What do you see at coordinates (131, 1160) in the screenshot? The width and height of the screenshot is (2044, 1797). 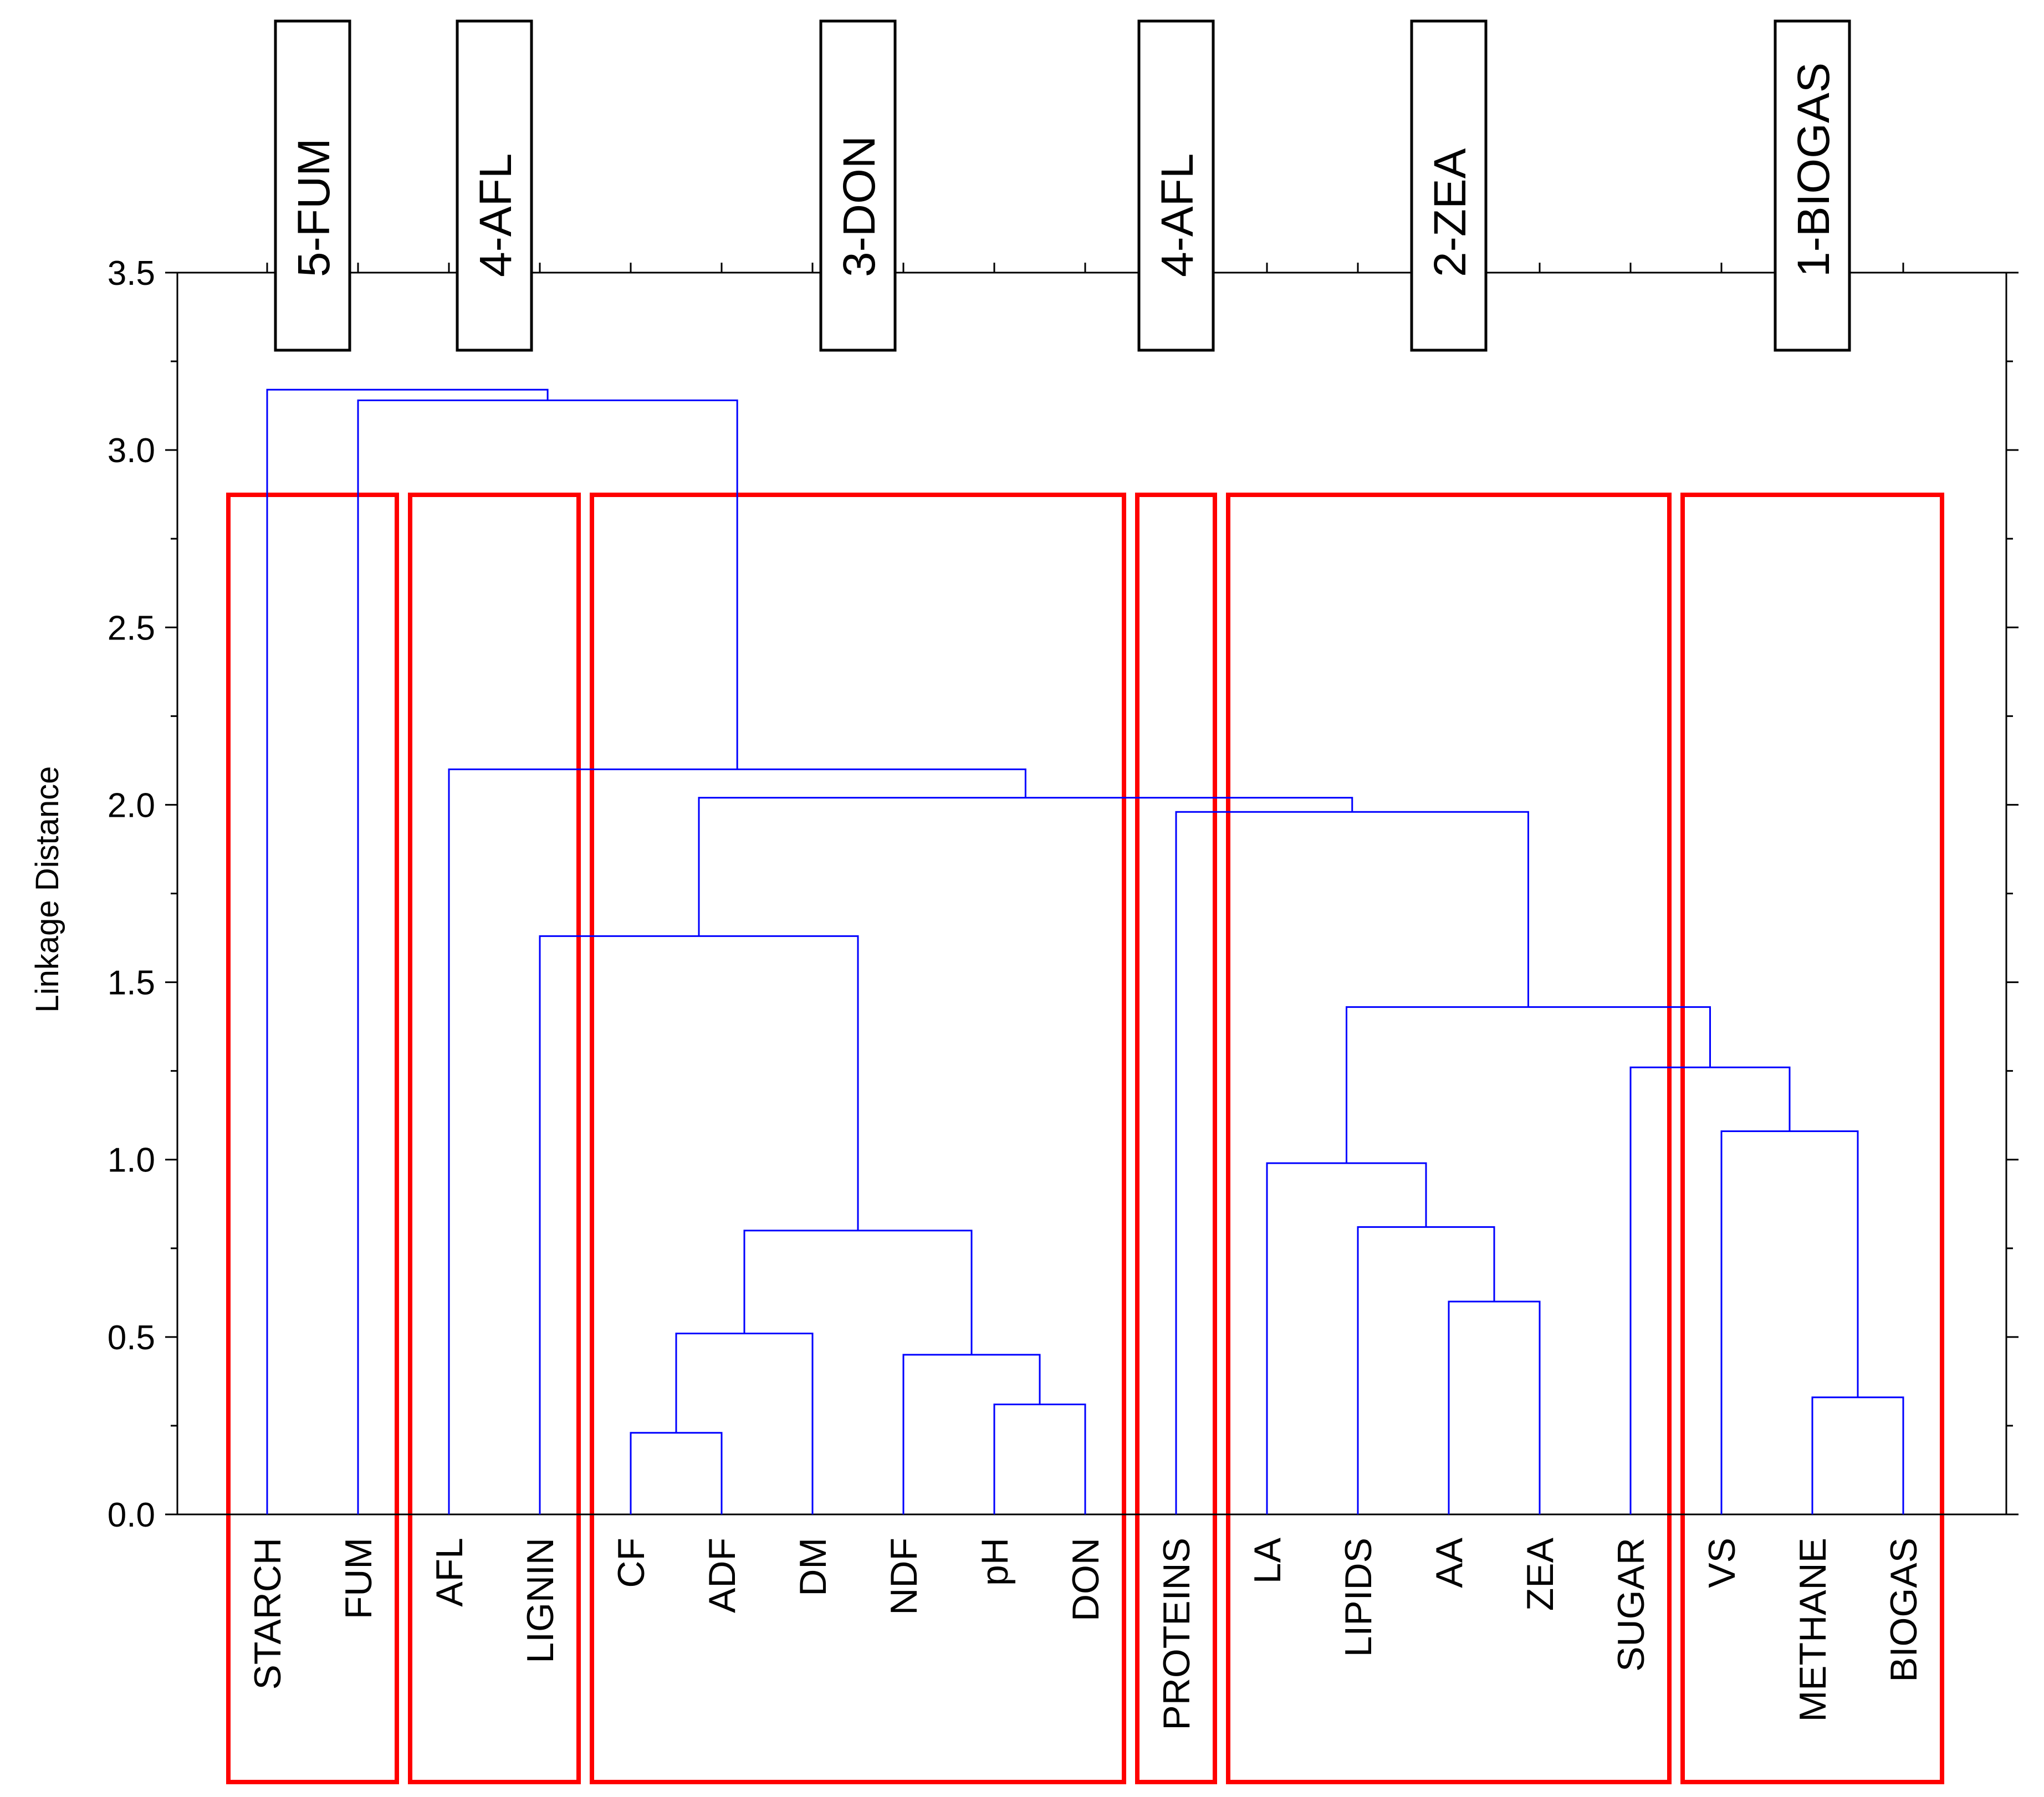 I see `y-tick-label: 1.0` at bounding box center [131, 1160].